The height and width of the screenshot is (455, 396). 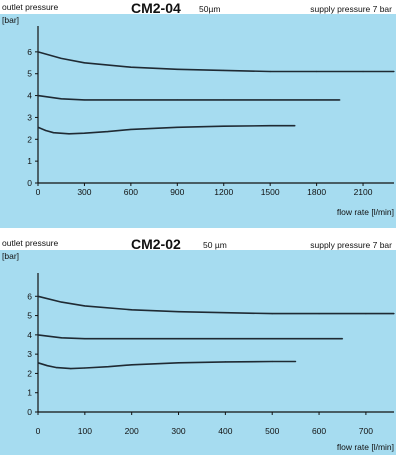 I want to click on y-tick-label: 0, so click(x=29, y=412).